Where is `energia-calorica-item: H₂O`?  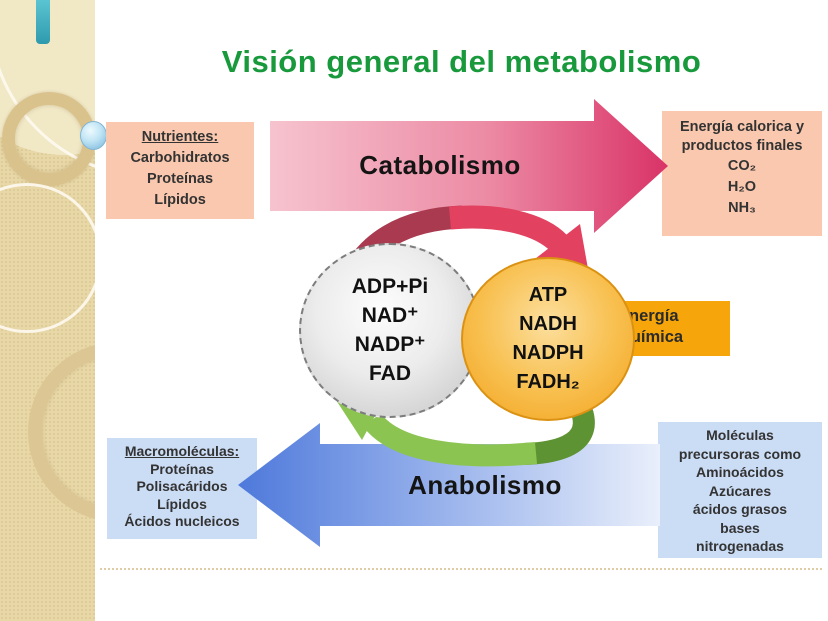 energia-calorica-item: H₂O is located at coordinates (742, 187).